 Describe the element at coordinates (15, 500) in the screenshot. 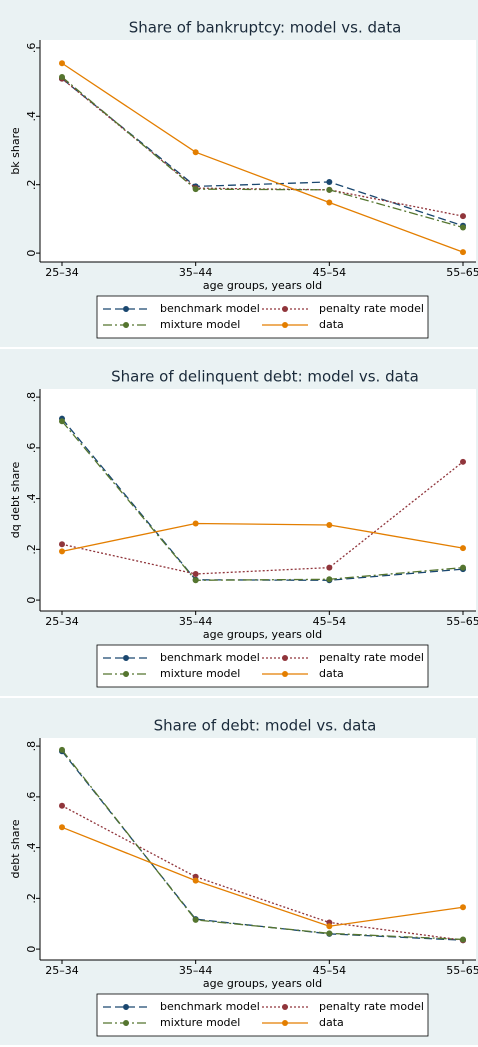

I see `y-axis-label: dq debt share` at that location.